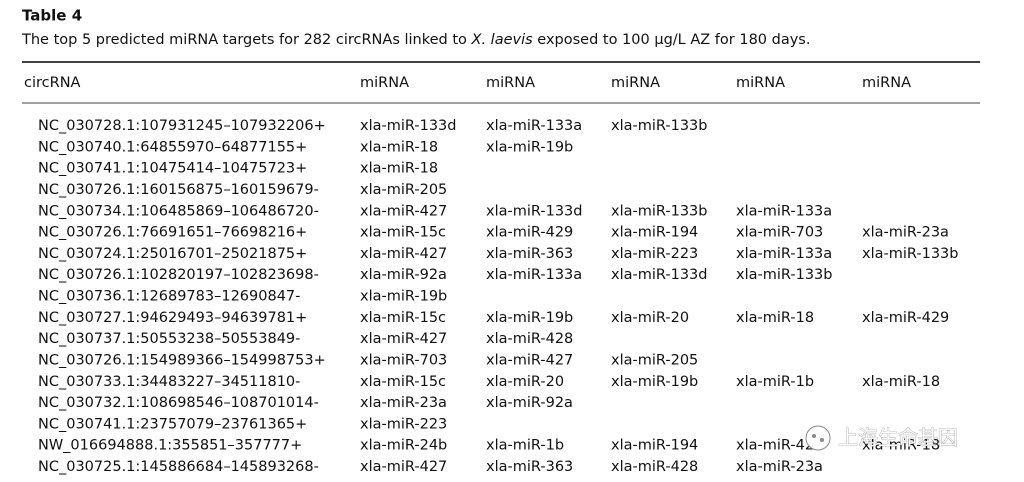  I want to click on watermark-text: 上海生命基因, so click(898, 438).